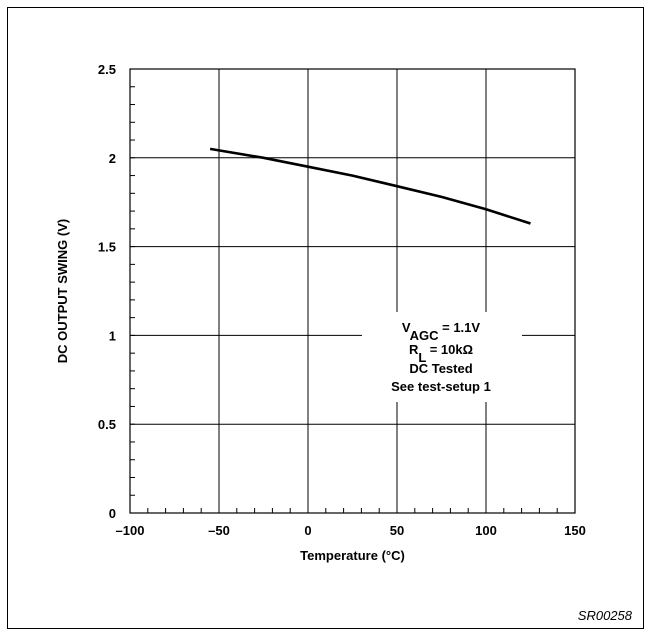 This screenshot has height=639, width=654. What do you see at coordinates (307, 530) in the screenshot?
I see `x-tick-label: 0` at bounding box center [307, 530].